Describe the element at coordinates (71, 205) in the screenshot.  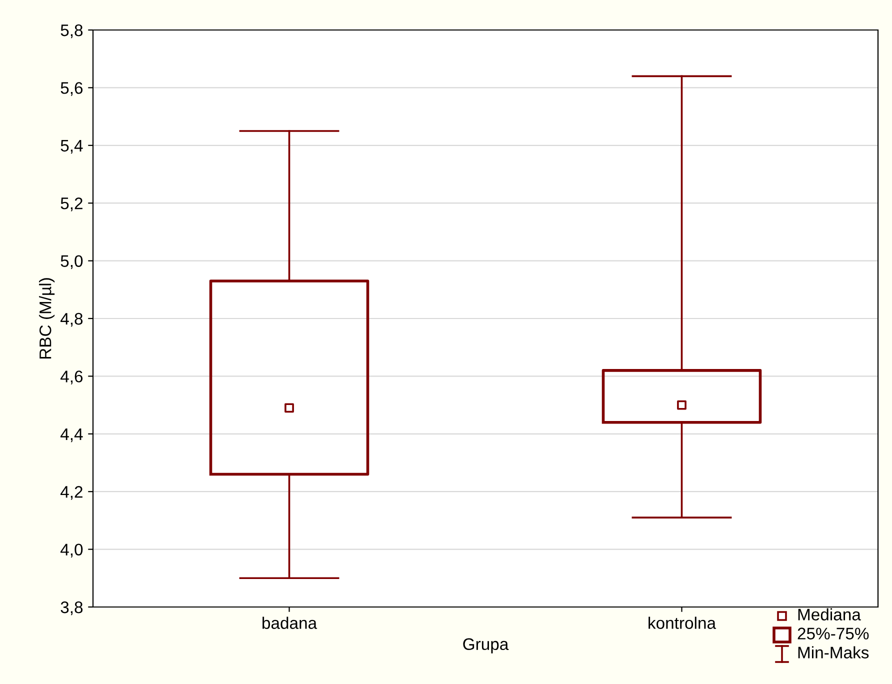
I see `y-tick-label: 5,2` at that location.